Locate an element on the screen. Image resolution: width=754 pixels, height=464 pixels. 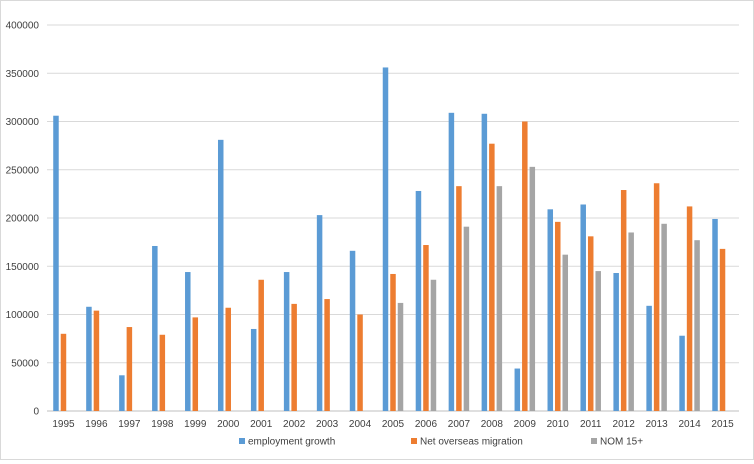
x-tick-label: 2015 is located at coordinates (722, 424).